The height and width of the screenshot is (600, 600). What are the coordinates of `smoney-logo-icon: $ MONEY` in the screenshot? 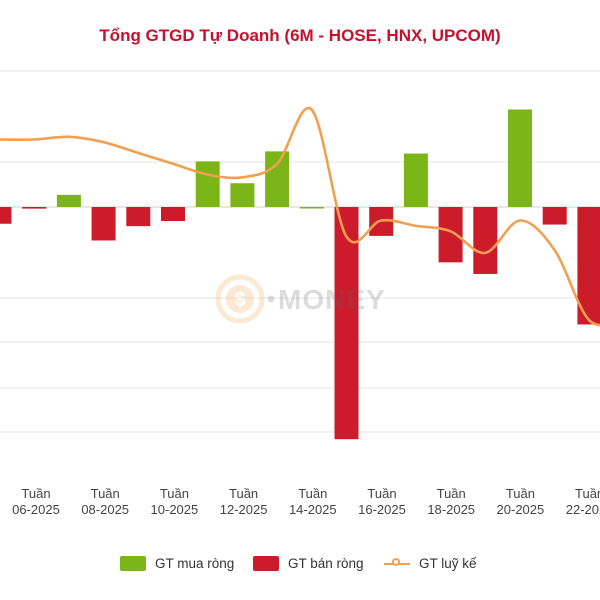 It's located at (300, 299).